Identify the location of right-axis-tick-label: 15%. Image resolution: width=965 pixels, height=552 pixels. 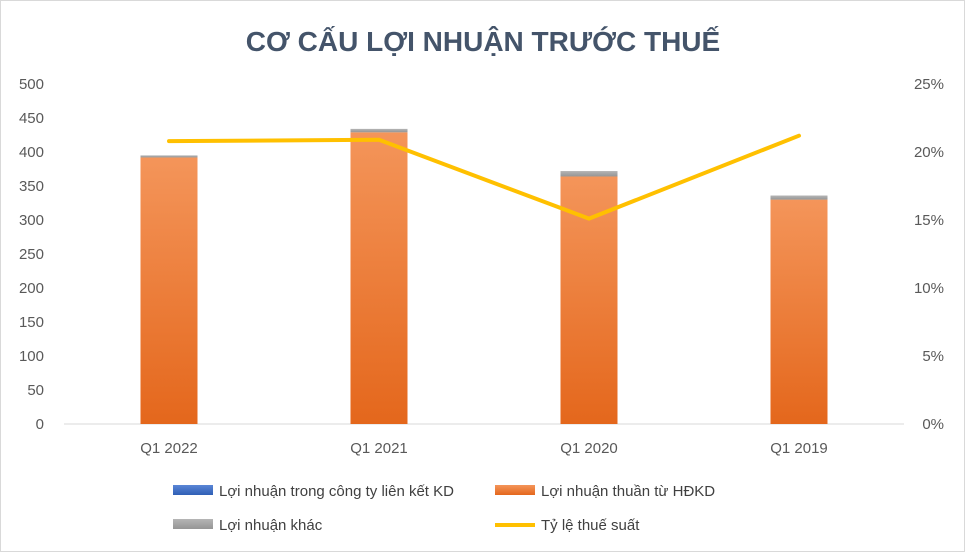
(929, 220).